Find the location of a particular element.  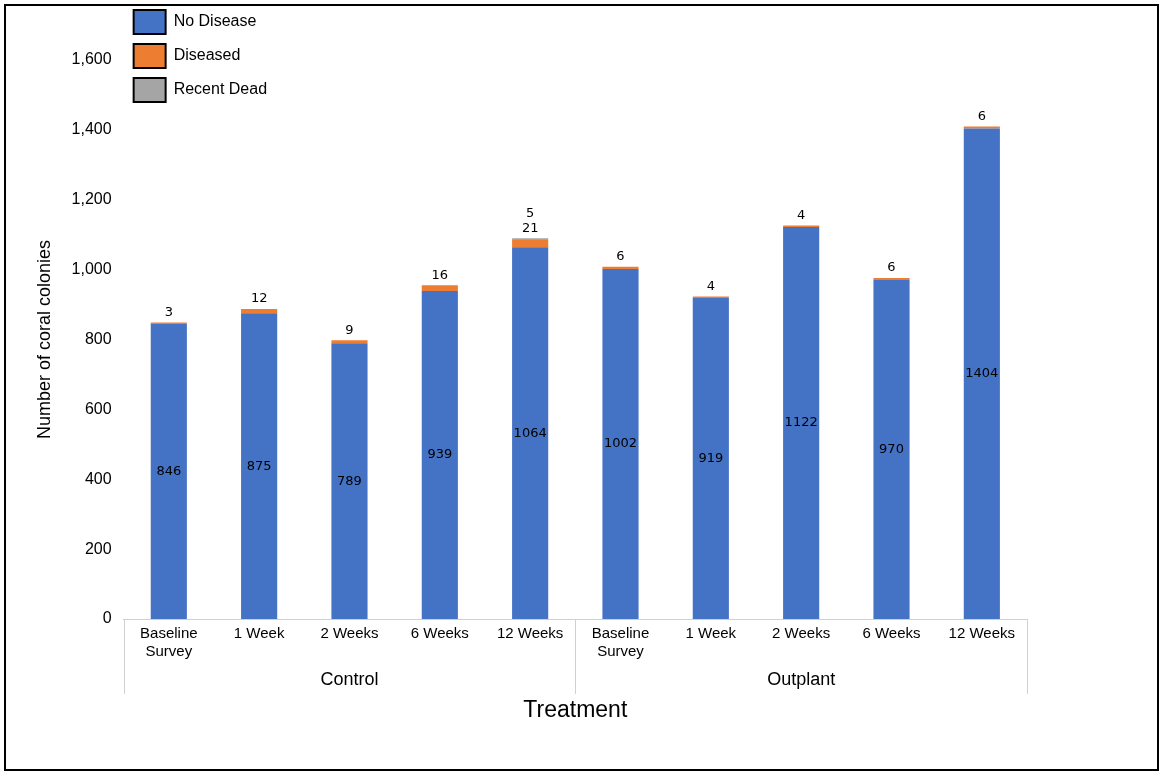

text: Outplant is located at coordinates (801, 678).